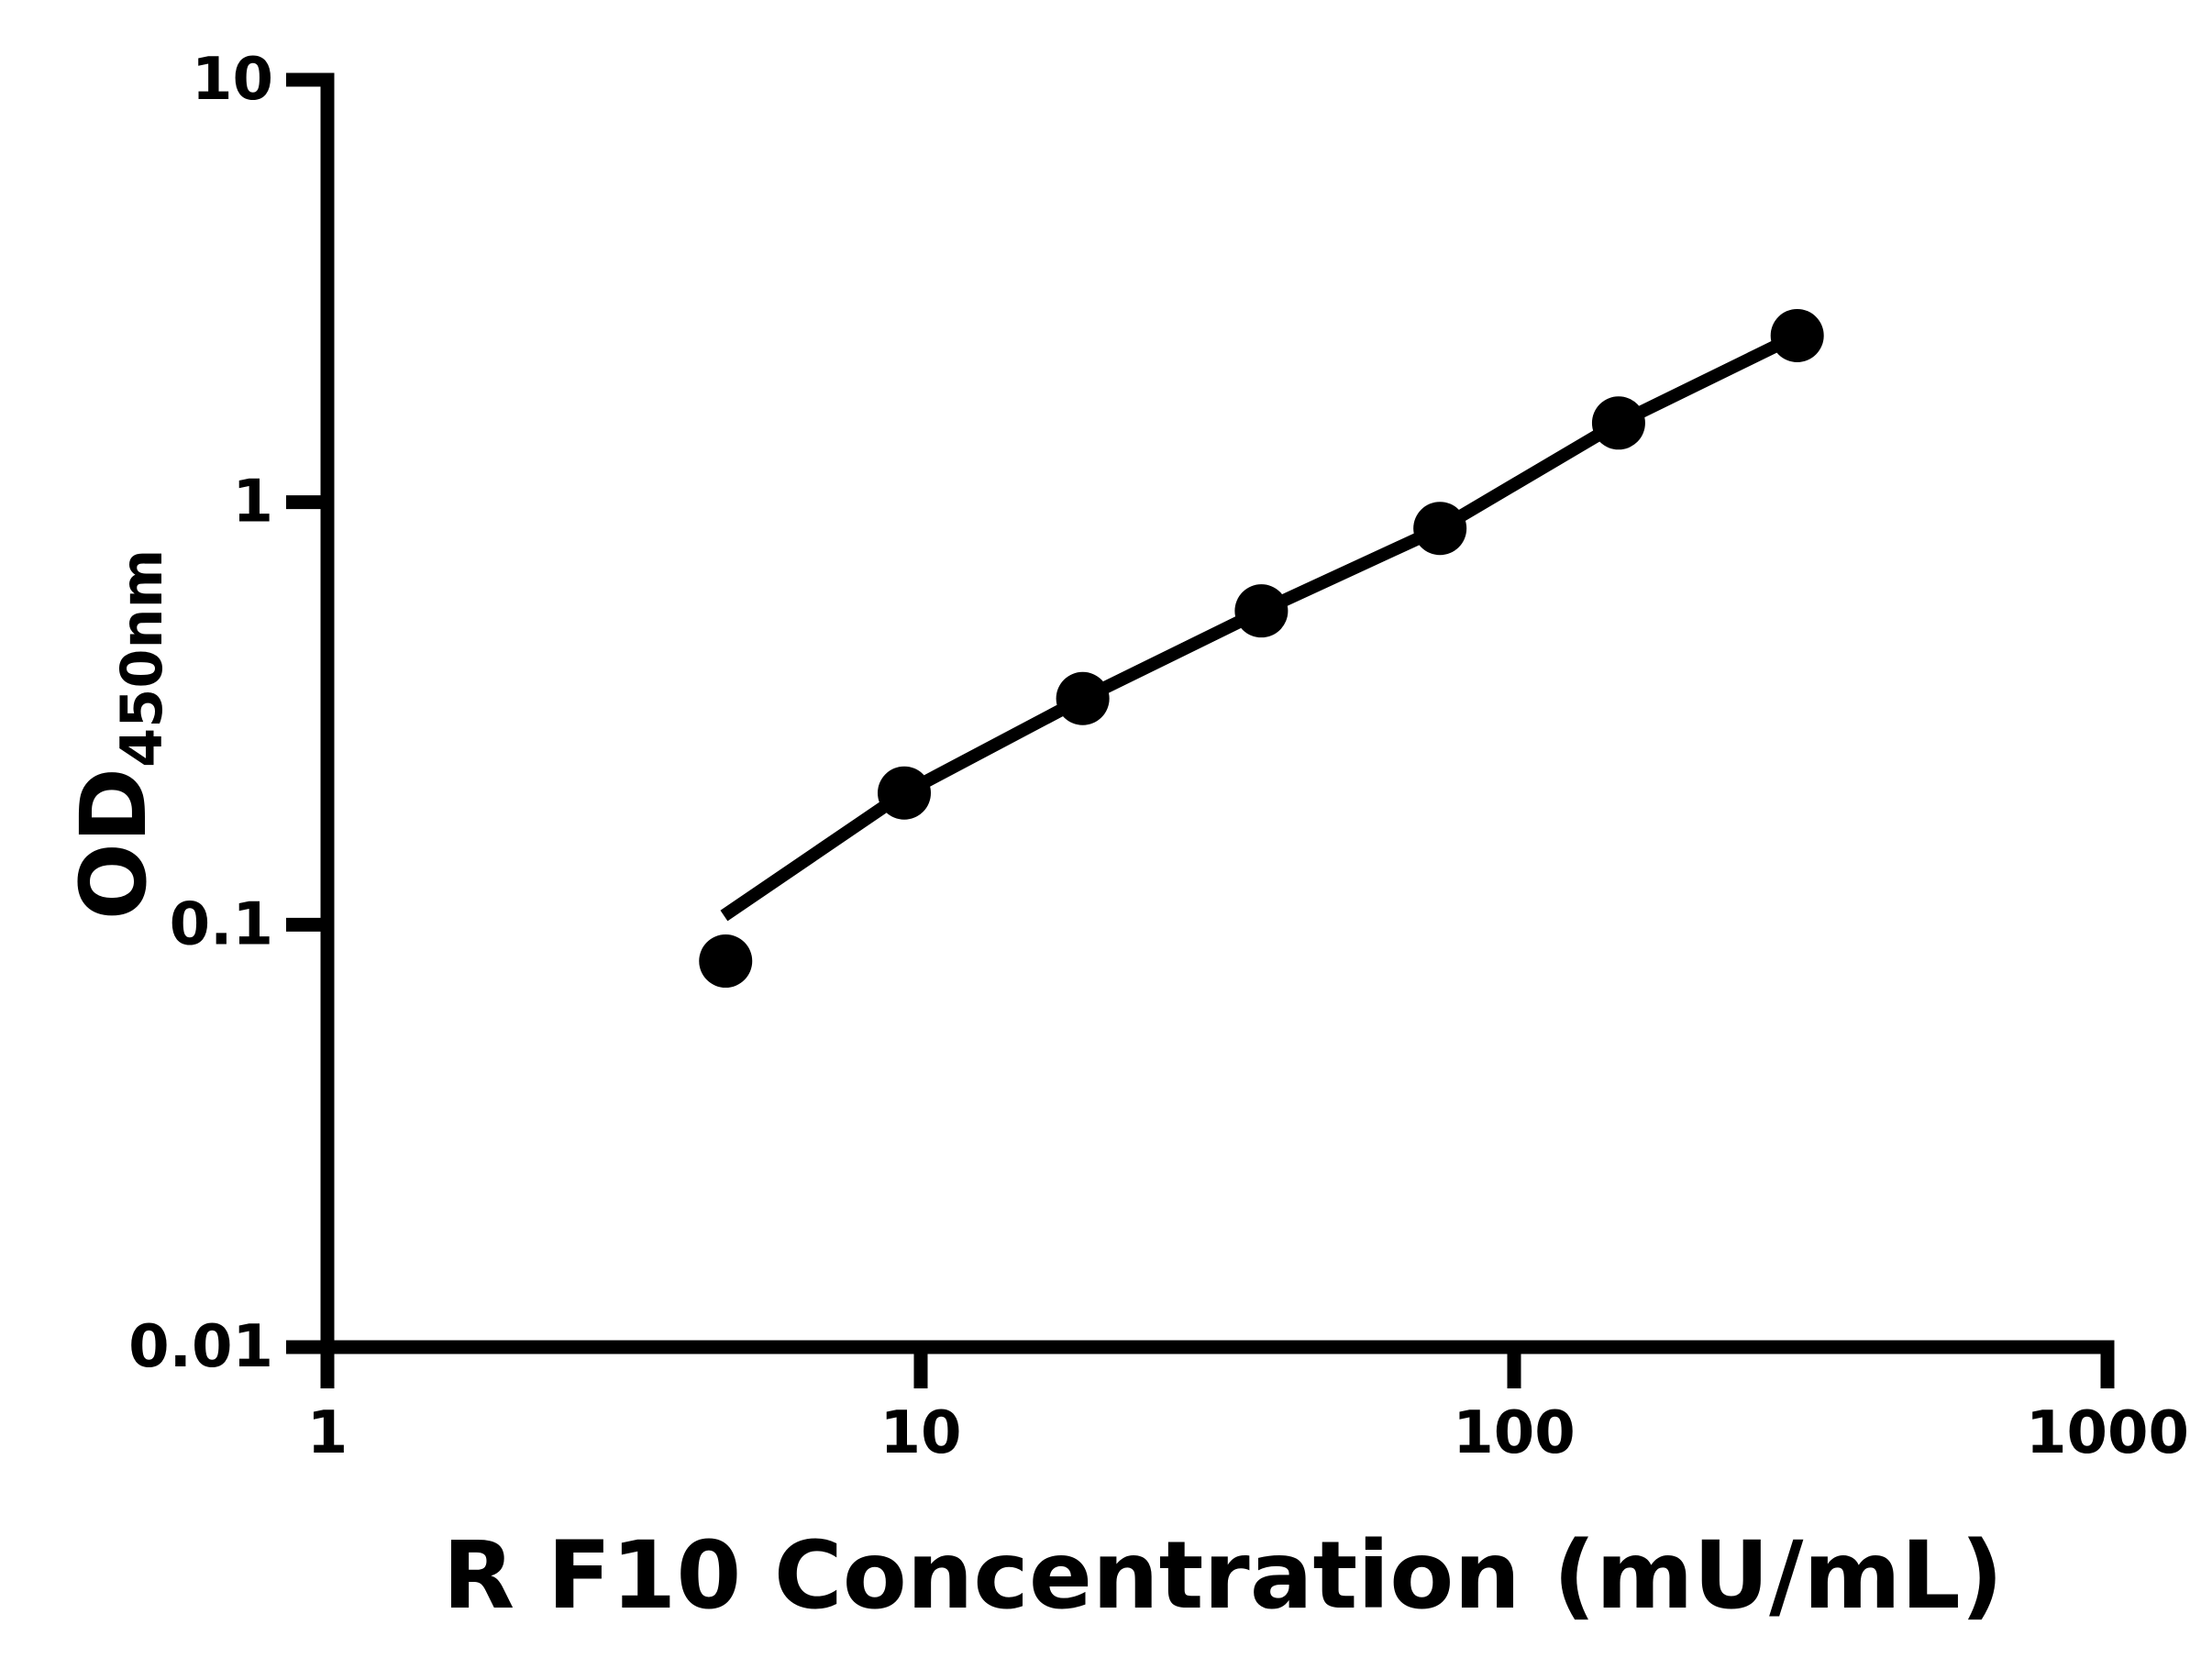  I want to click on x-tick-label: 10, so click(920, 1433).